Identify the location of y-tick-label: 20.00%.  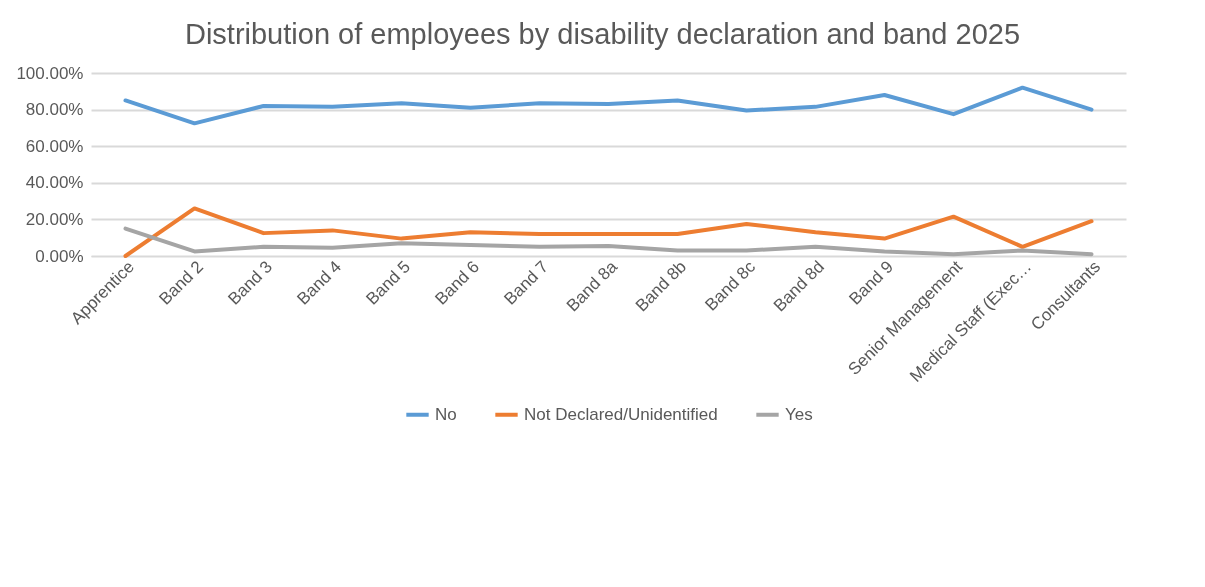
(54, 219).